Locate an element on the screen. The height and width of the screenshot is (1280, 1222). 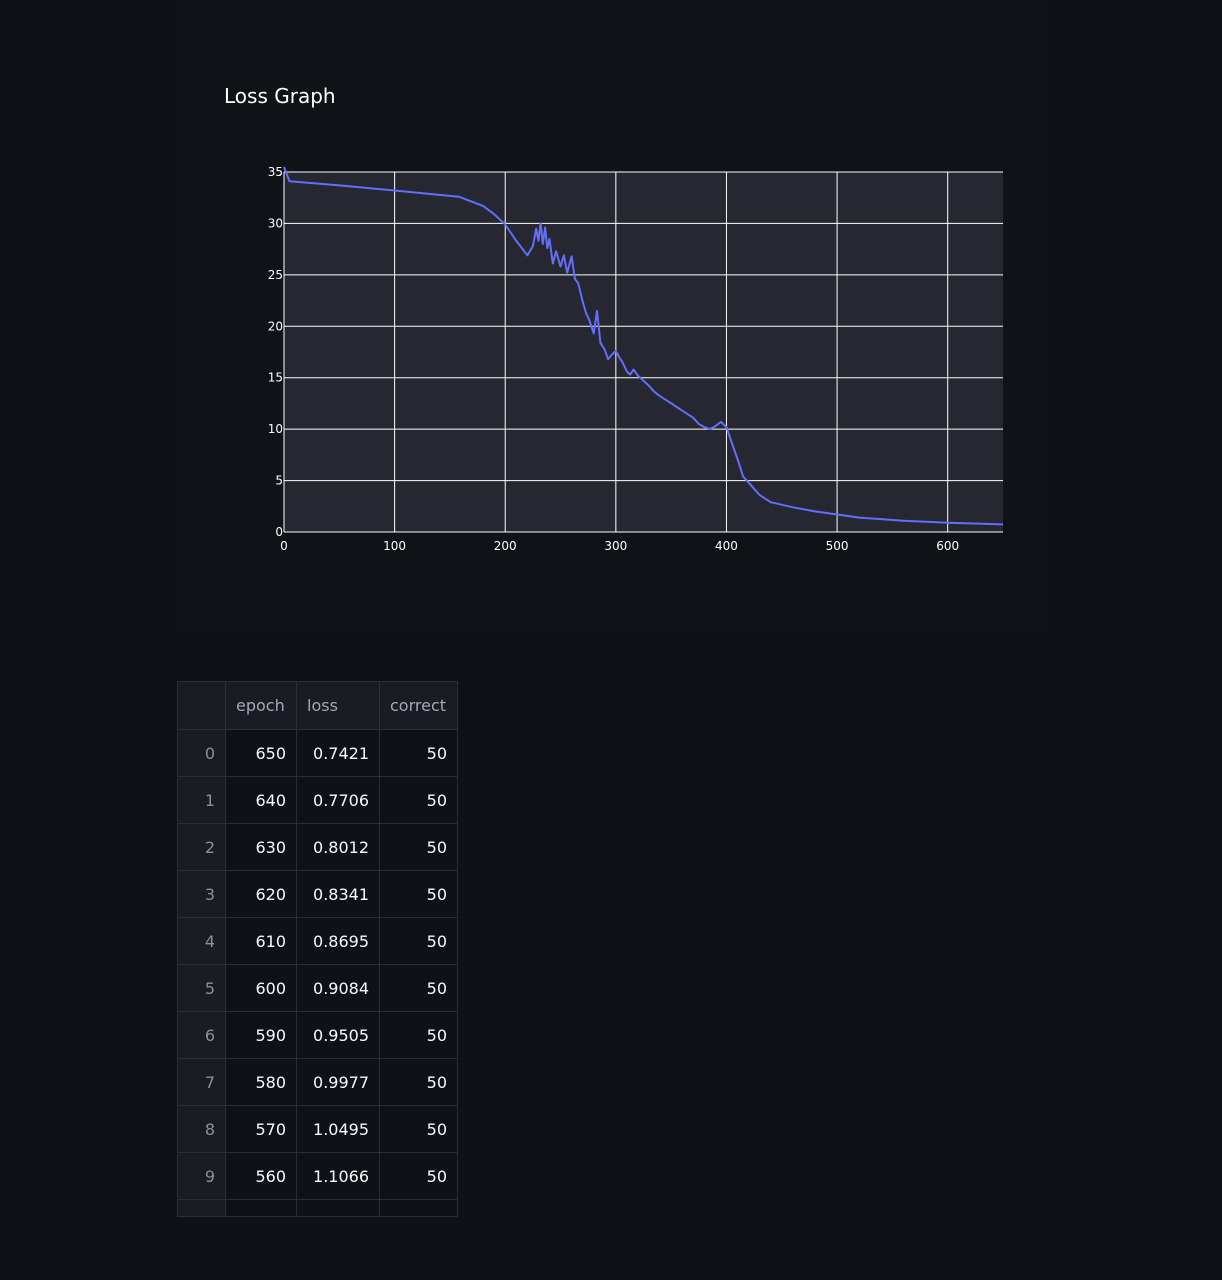
table-row: 7 580 0.9977 50 is located at coordinates (317, 1082).